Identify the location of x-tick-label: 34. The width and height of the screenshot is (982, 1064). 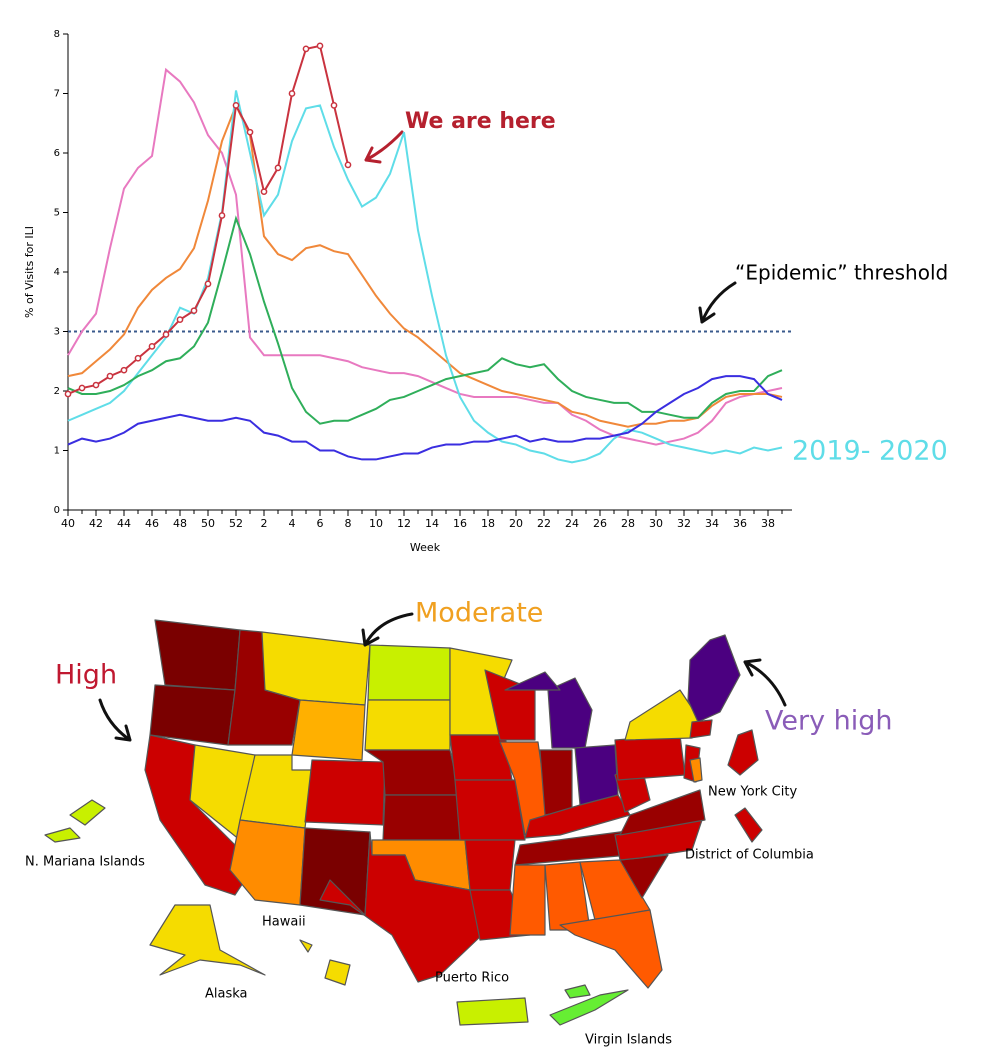
(712, 523).